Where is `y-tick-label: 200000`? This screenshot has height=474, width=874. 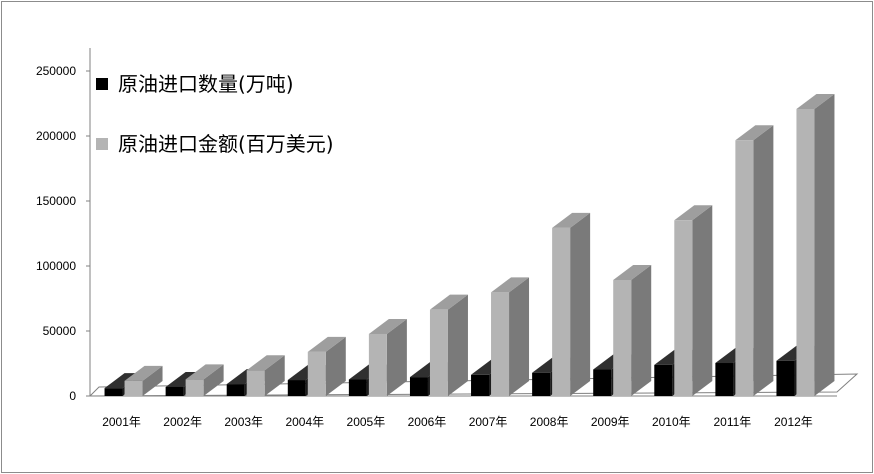 y-tick-label: 200000 is located at coordinates (56, 136).